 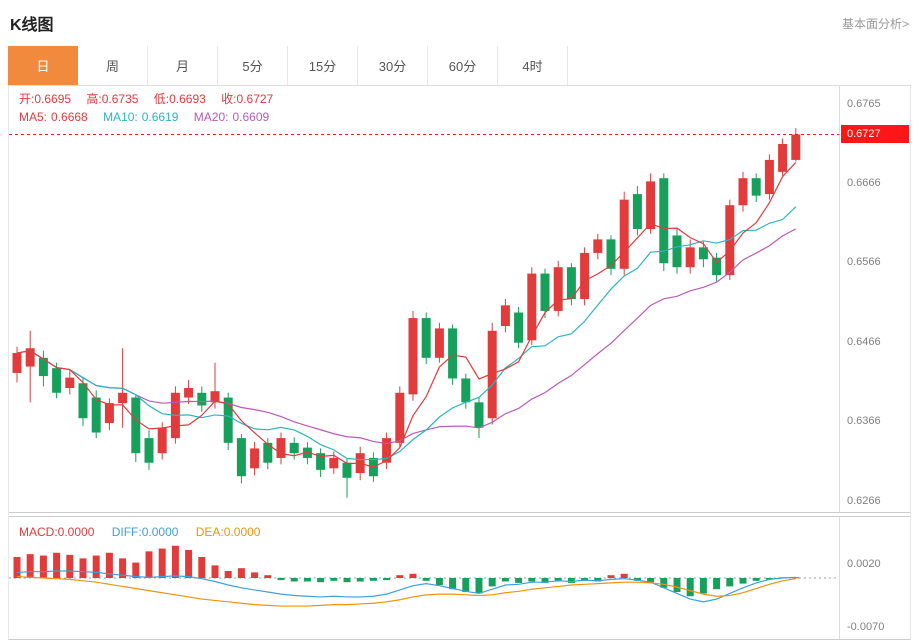 I want to click on price-axis-tick: 0.6566, so click(x=864, y=262).